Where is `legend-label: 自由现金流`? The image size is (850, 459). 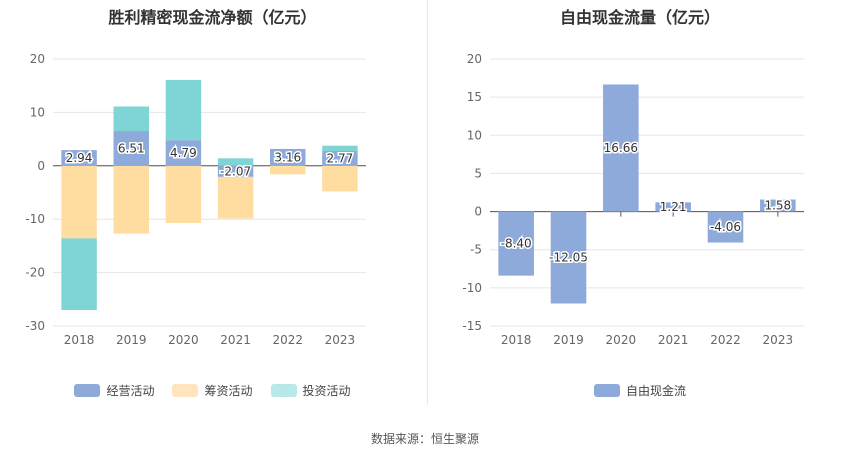
legend-label: 自由现金流 is located at coordinates (655, 391).